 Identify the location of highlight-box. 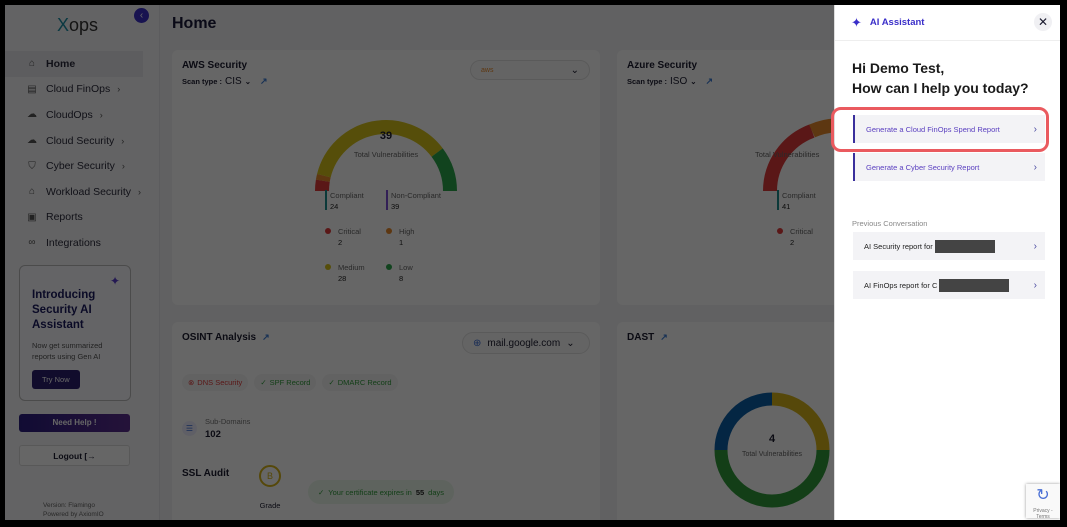
(940, 129).